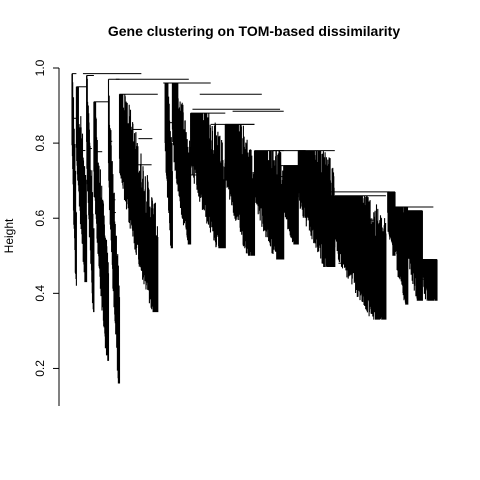 Image resolution: width=480 pixels, height=480 pixels. I want to click on y-tick-label: 0.4, so click(40, 293).